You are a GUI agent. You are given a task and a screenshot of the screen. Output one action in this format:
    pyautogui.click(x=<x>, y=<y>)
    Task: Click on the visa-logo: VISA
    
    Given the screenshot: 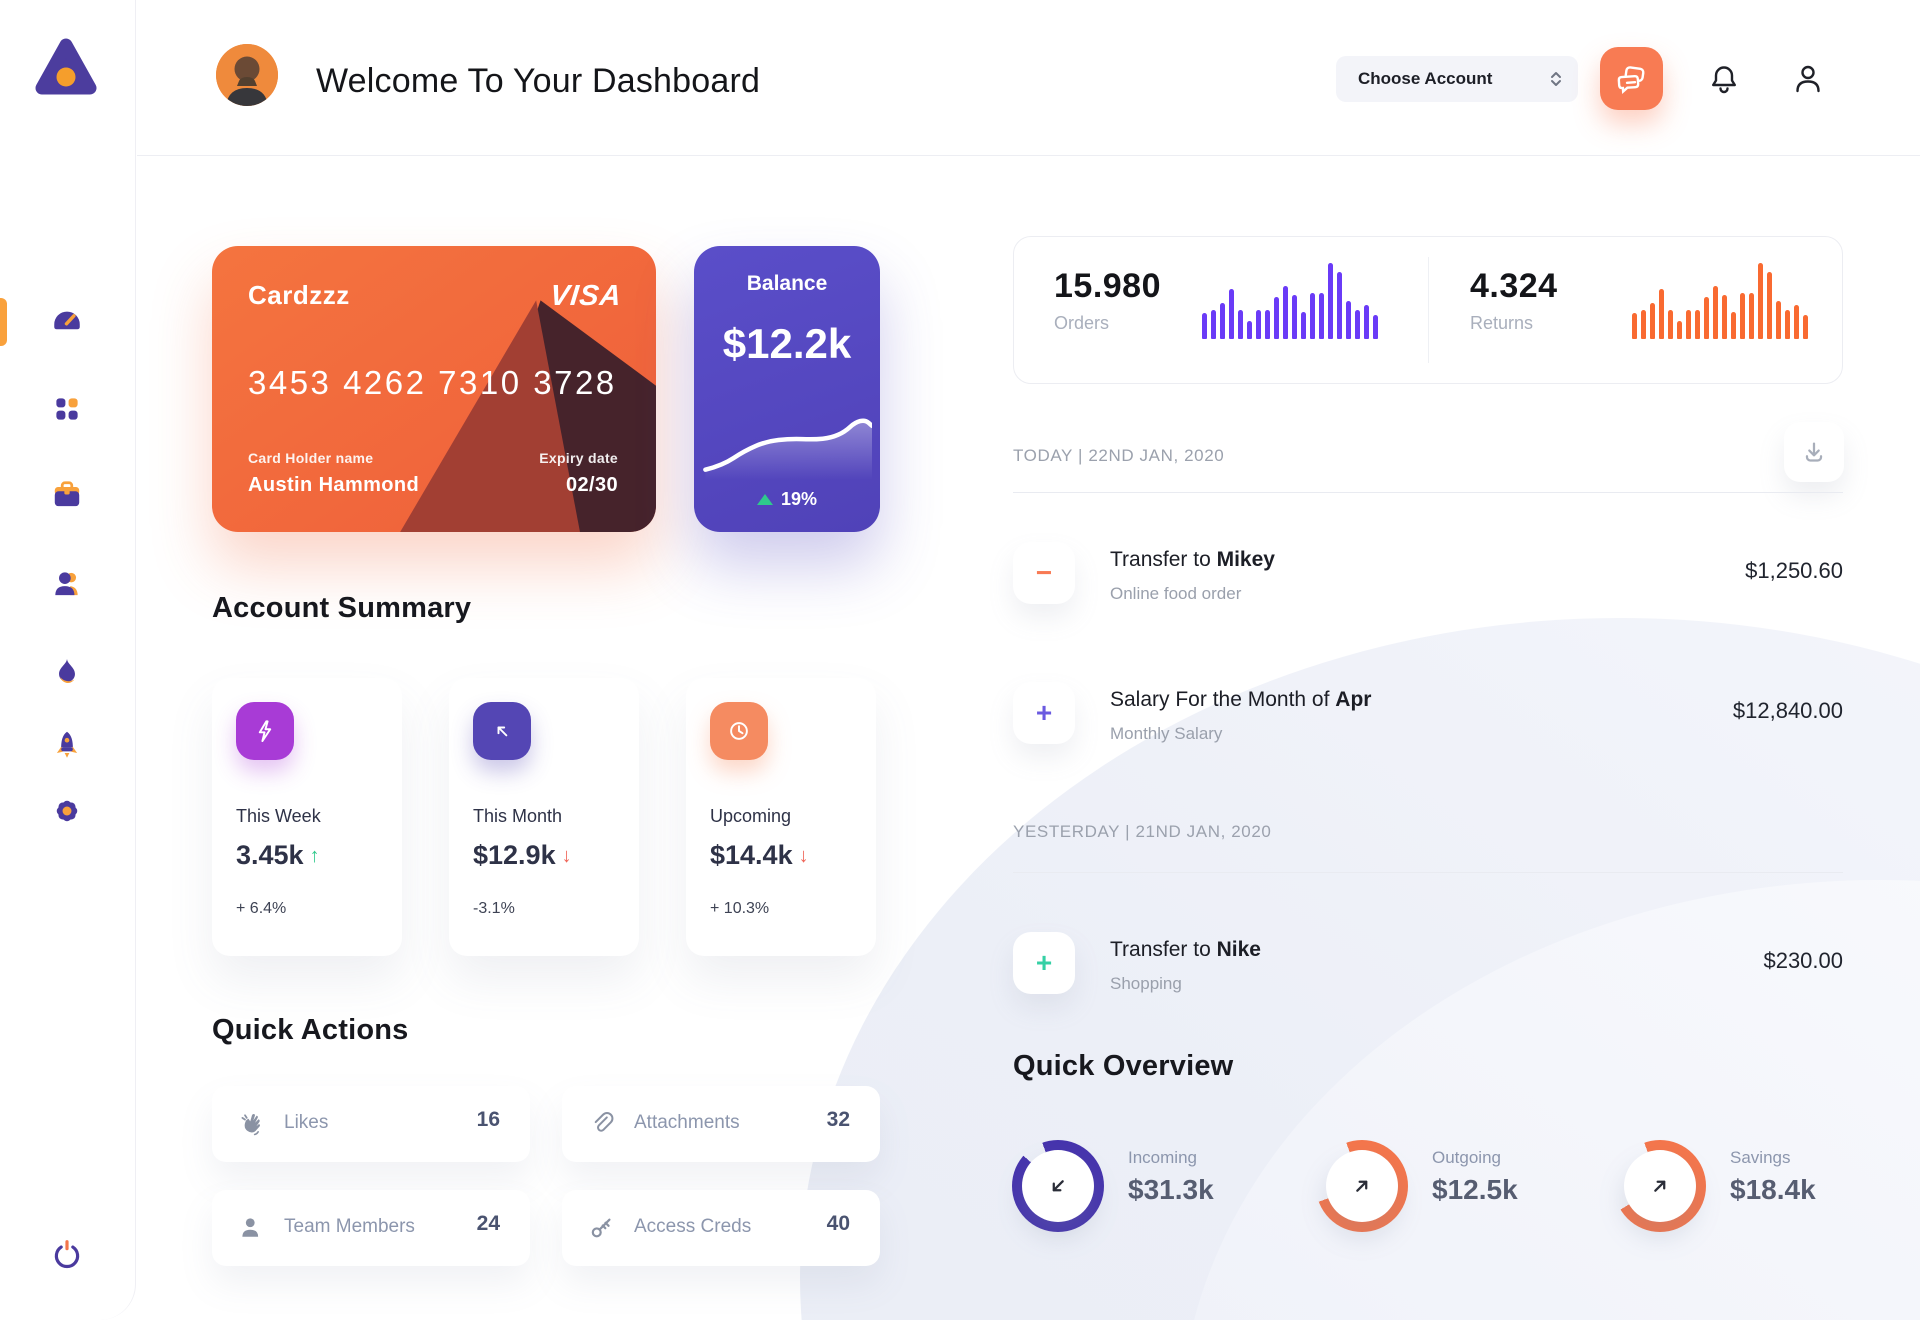 What is the action you would take?
    pyautogui.click(x=586, y=296)
    